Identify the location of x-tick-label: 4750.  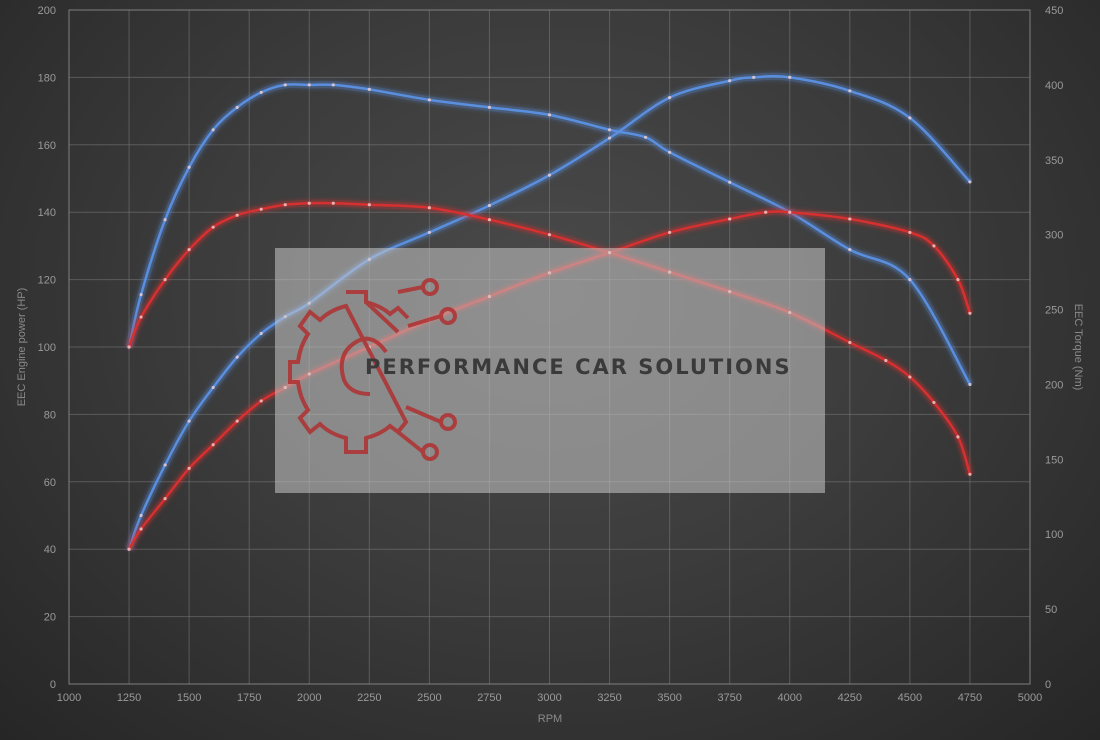
(970, 698).